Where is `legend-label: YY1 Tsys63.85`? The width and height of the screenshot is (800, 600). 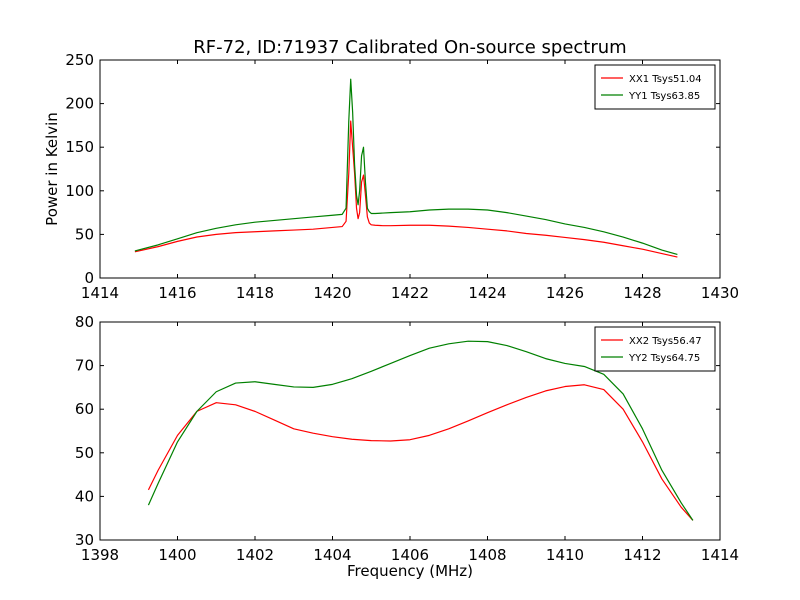 legend-label: YY1 Tsys63.85 is located at coordinates (664, 96).